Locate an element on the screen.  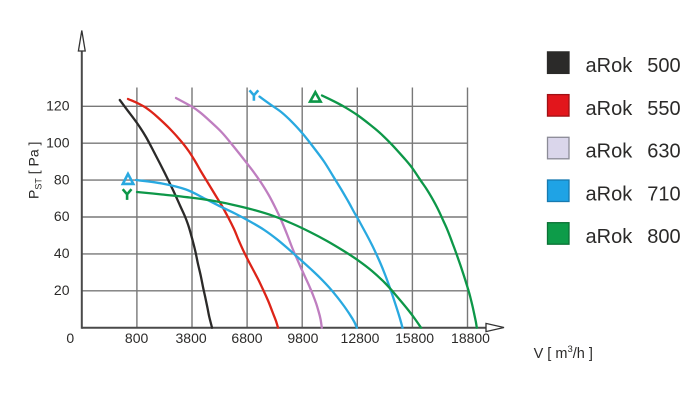
svg-text: 40 is located at coordinates (62, 253).